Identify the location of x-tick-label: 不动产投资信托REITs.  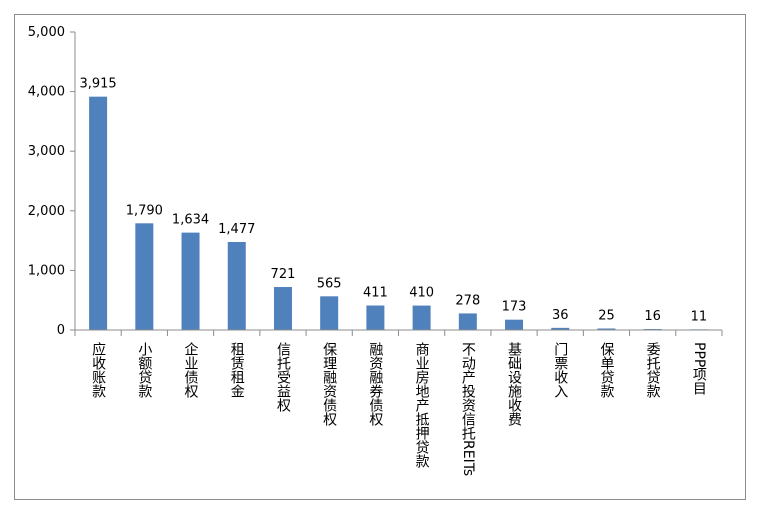
(468, 409).